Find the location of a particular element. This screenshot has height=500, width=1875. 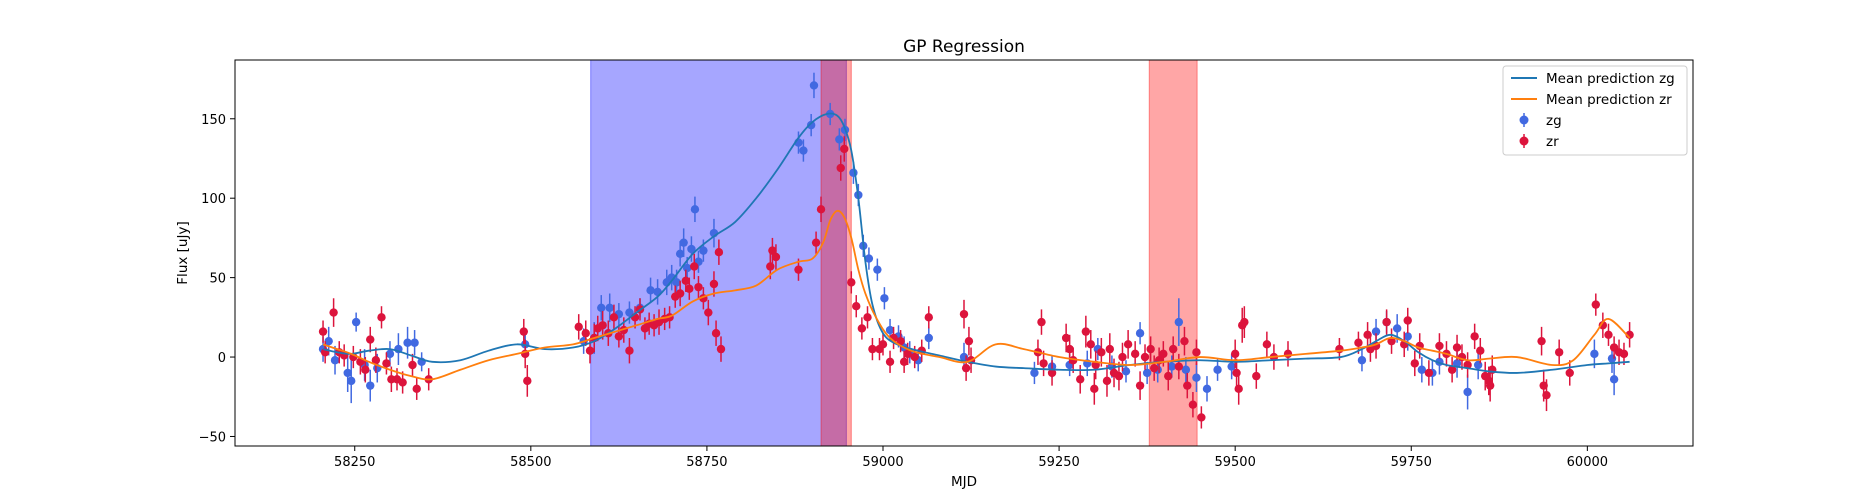

legend-marker-zg is located at coordinates (1524, 120).